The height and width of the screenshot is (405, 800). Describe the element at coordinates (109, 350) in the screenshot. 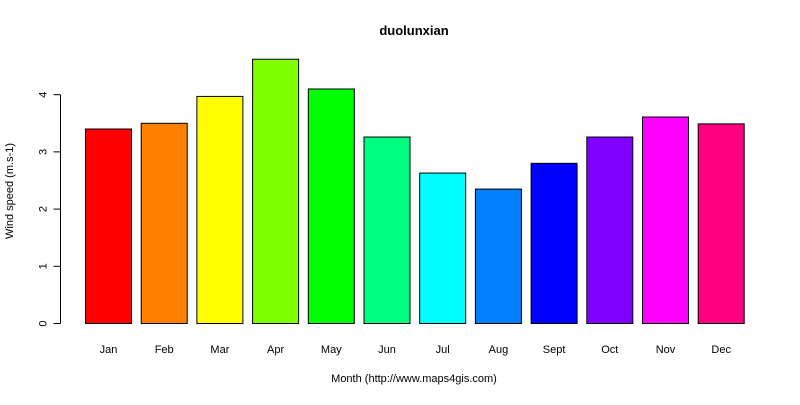

I see `x-tick-label: Jan` at that location.